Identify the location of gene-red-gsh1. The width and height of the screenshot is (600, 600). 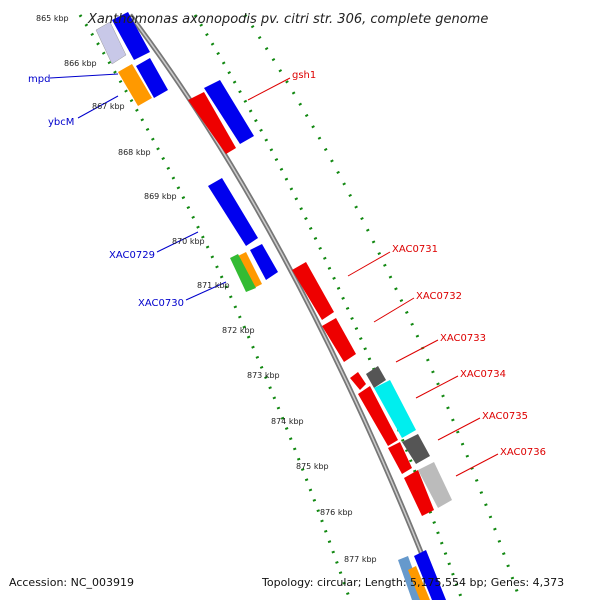
(212, 123).